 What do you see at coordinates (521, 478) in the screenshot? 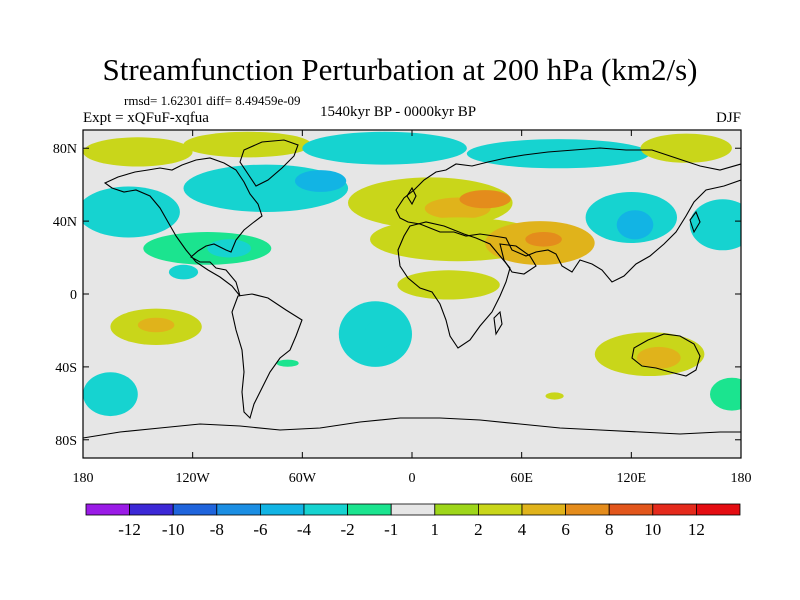
I see `x-tick-label: 60E` at bounding box center [521, 478].